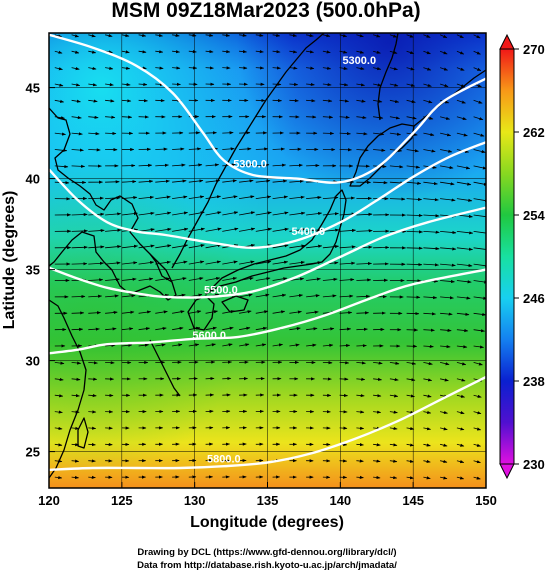 The height and width of the screenshot is (573, 548). I want to click on x-tick-label: 125, so click(122, 500).